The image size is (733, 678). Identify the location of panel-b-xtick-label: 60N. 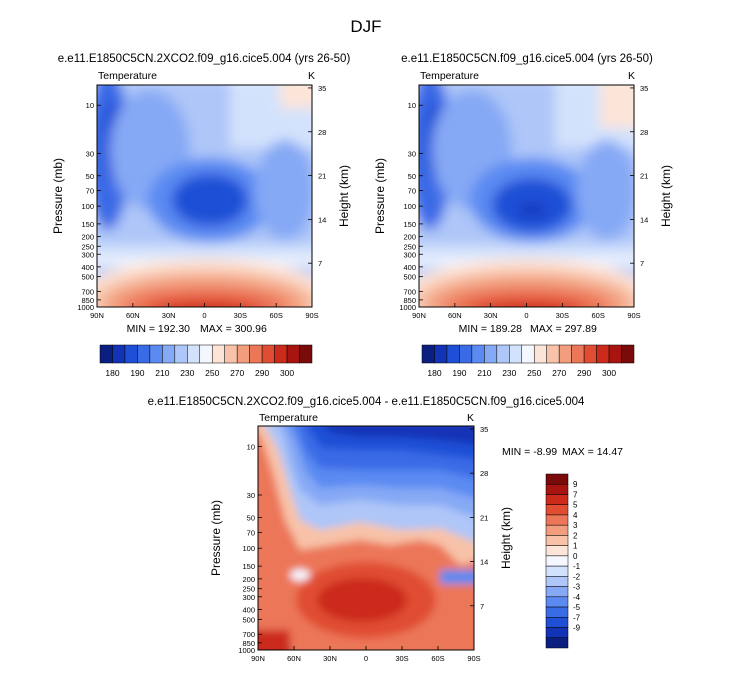
(455, 315).